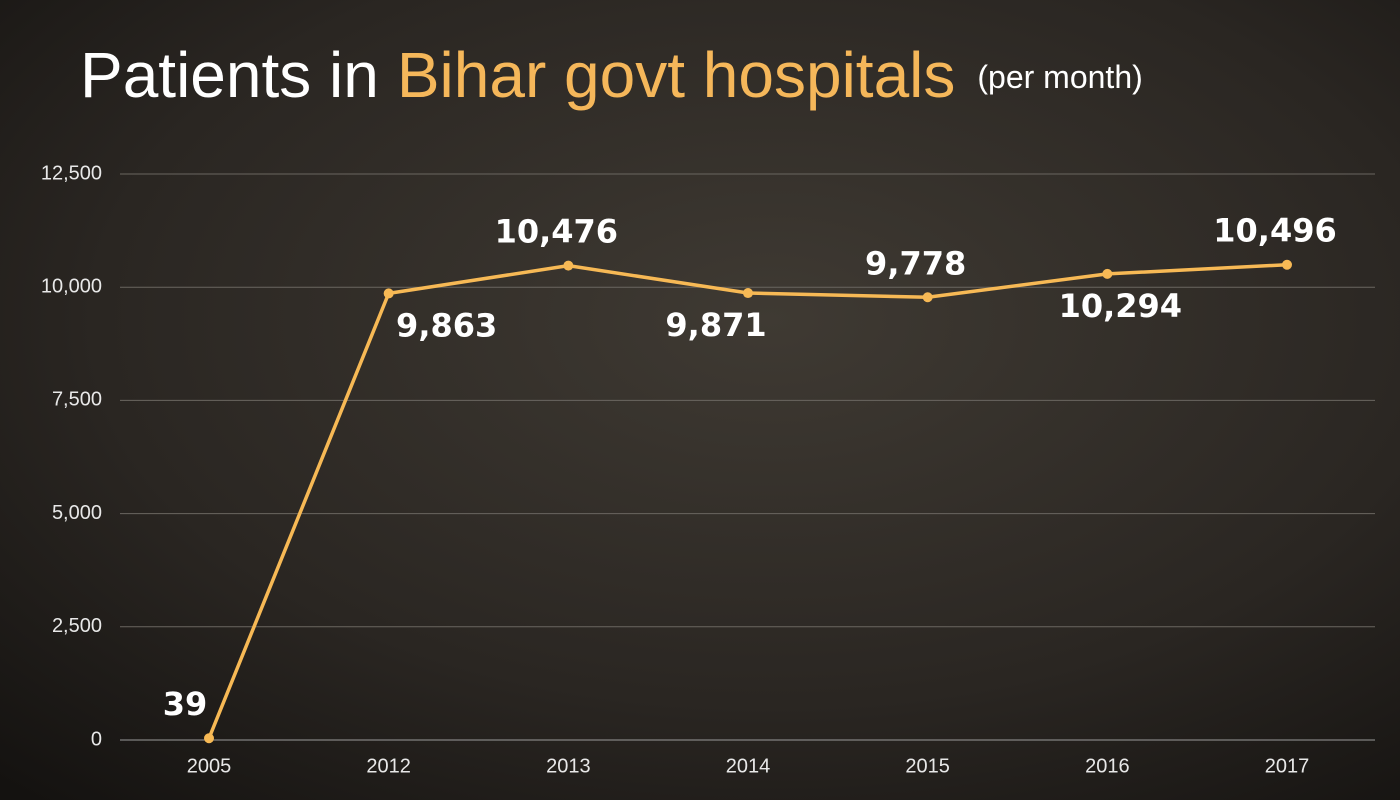 This screenshot has height=800, width=1400. Describe the element at coordinates (229, 75) in the screenshot. I see `title-part: Patients in` at that location.